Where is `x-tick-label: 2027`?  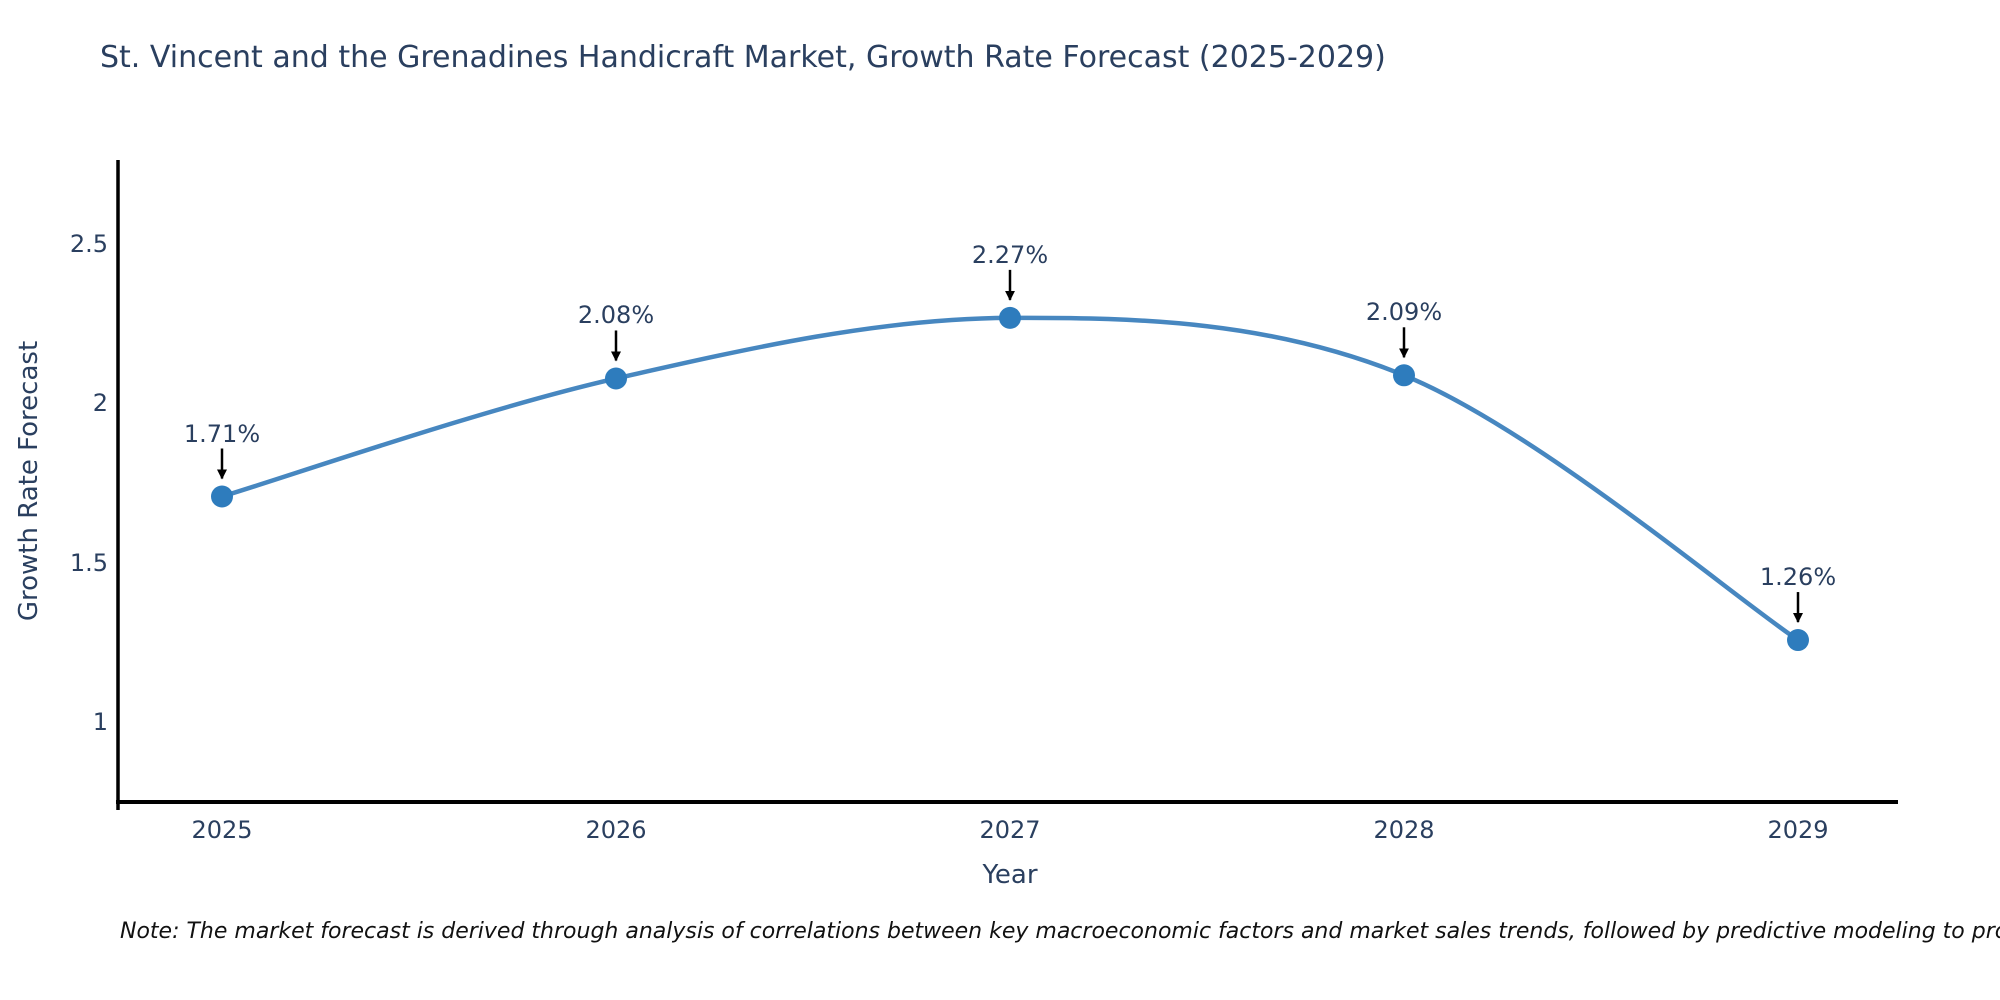 x-tick-label: 2027 is located at coordinates (1010, 830).